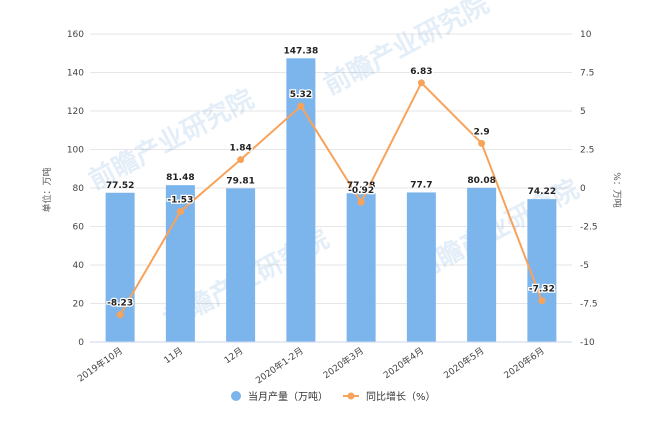  What do you see at coordinates (463, 363) in the screenshot?
I see `x-tick-label: 2020年5月` at bounding box center [463, 363].